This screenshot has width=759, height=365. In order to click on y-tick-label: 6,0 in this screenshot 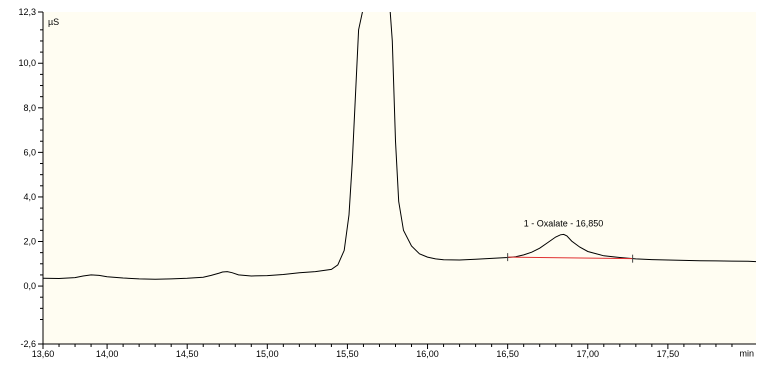, I will do `click(29, 152)`.